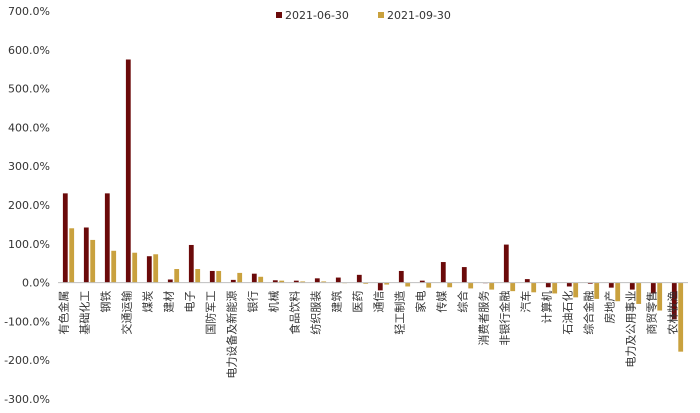 This screenshot has width=700, height=413. What do you see at coordinates (148, 302) in the screenshot?
I see `x-tick-label: 煤炭` at bounding box center [148, 302].